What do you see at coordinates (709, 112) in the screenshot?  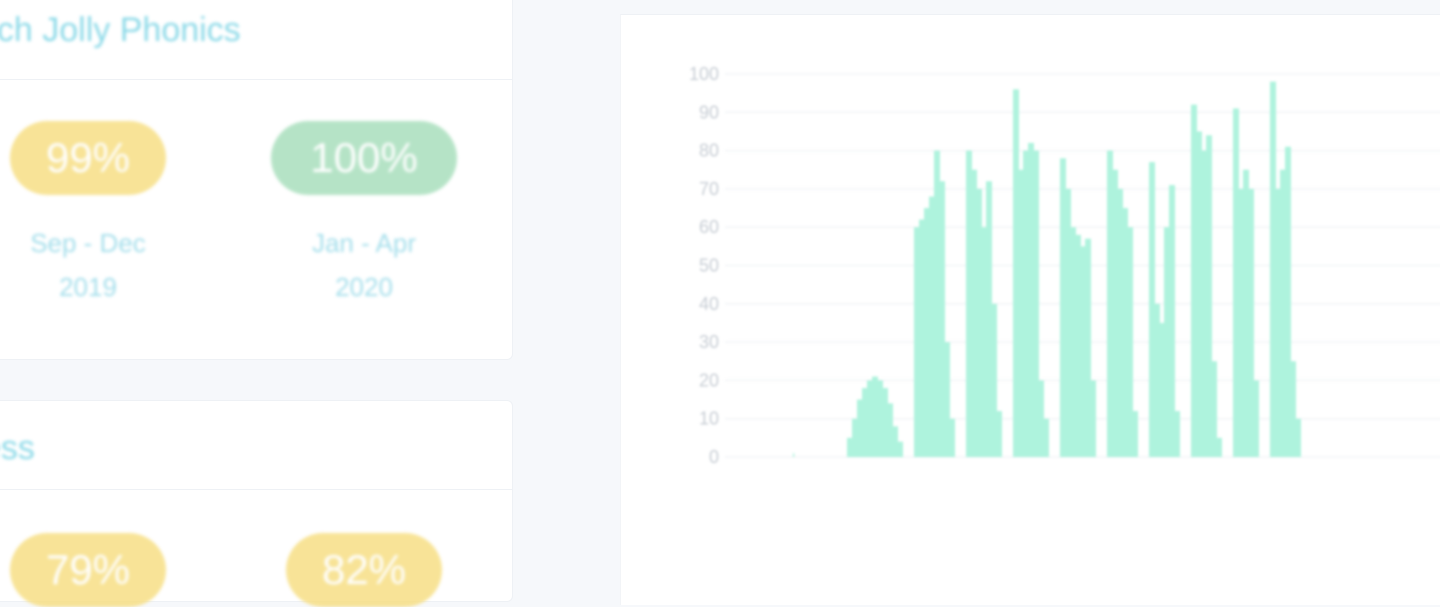 I see `y-tick-label: 90` at bounding box center [709, 112].